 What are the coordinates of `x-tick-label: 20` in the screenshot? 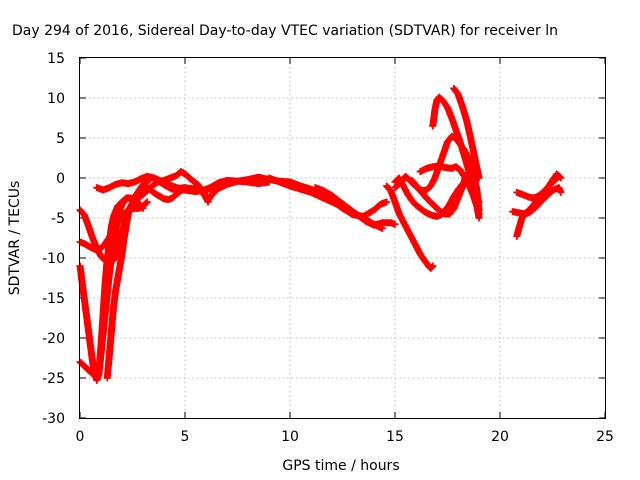 It's located at (500, 437).